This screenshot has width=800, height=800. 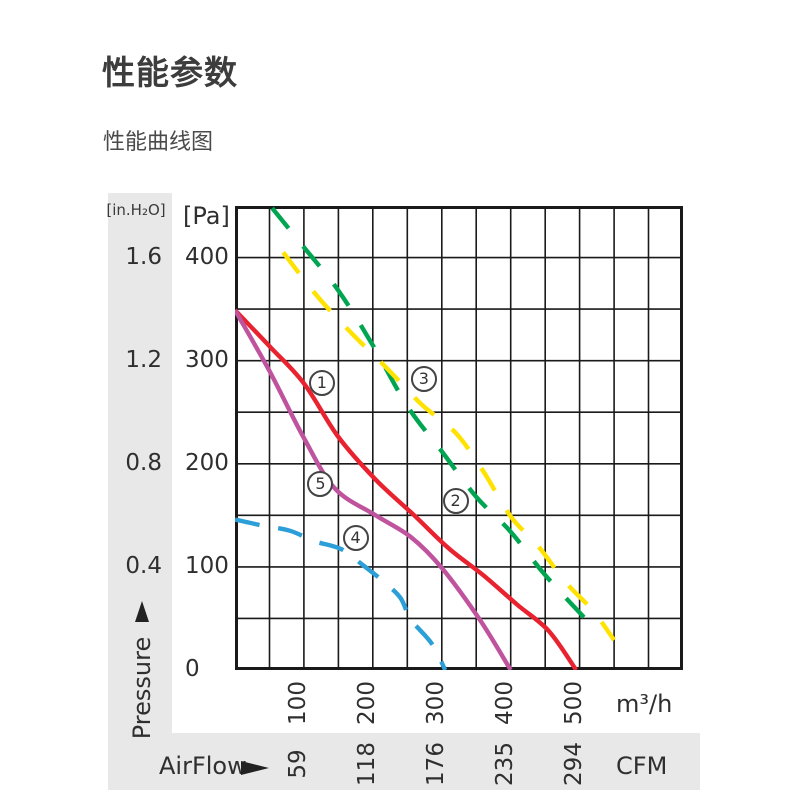 What do you see at coordinates (203, 766) in the screenshot?
I see `airflow-axis-title: AirFlow` at bounding box center [203, 766].